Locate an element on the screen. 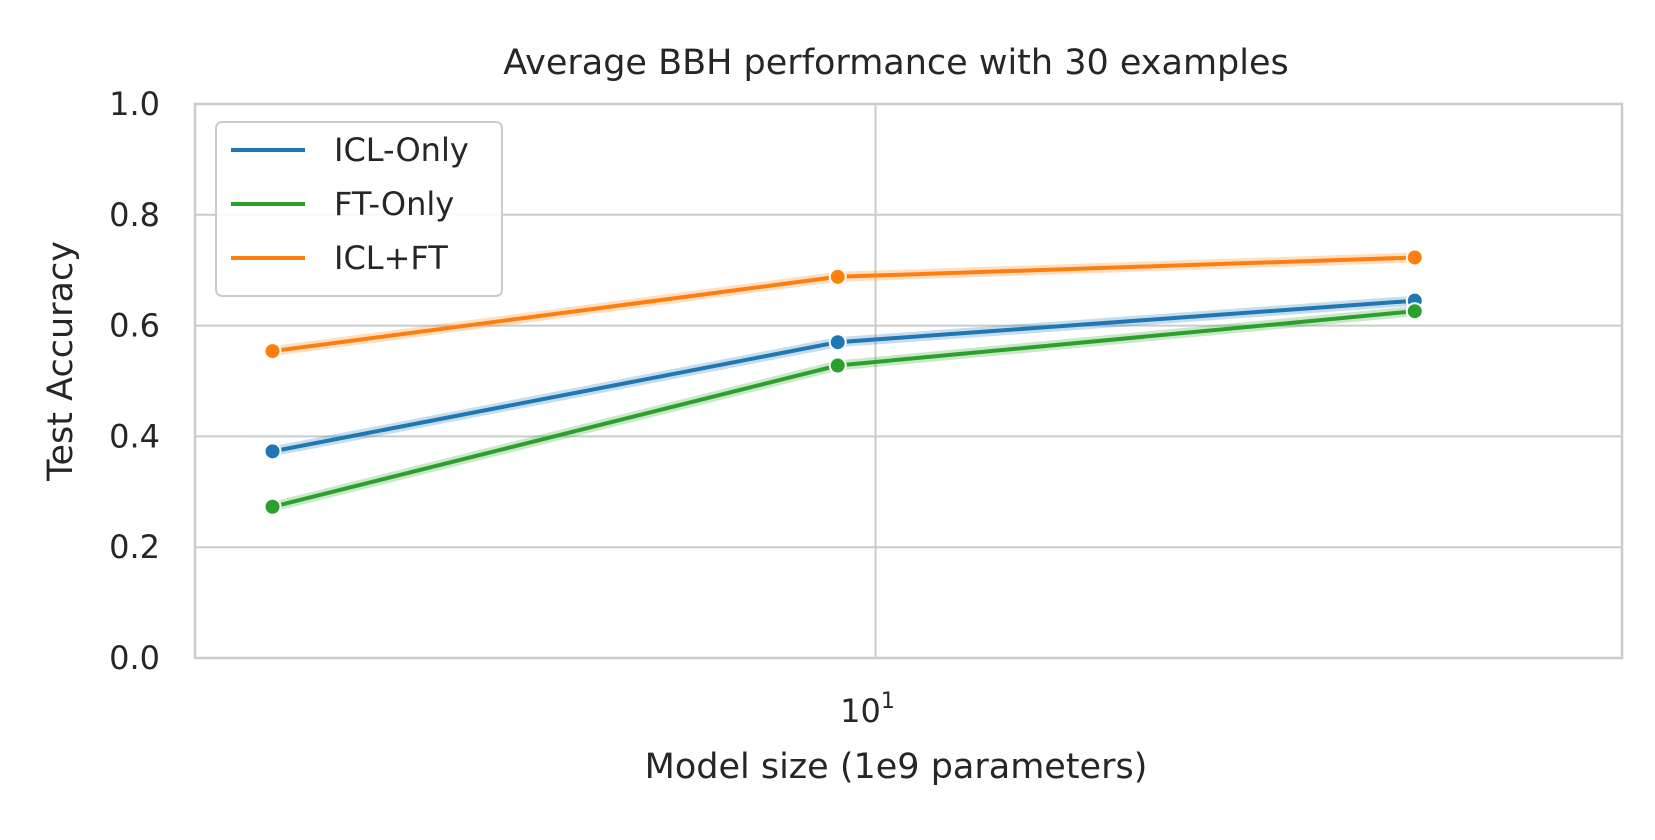 Image resolution: width=1655 pixels, height=840 pixels. x-axis-label: Model size (1e9 parameters) is located at coordinates (896, 767).